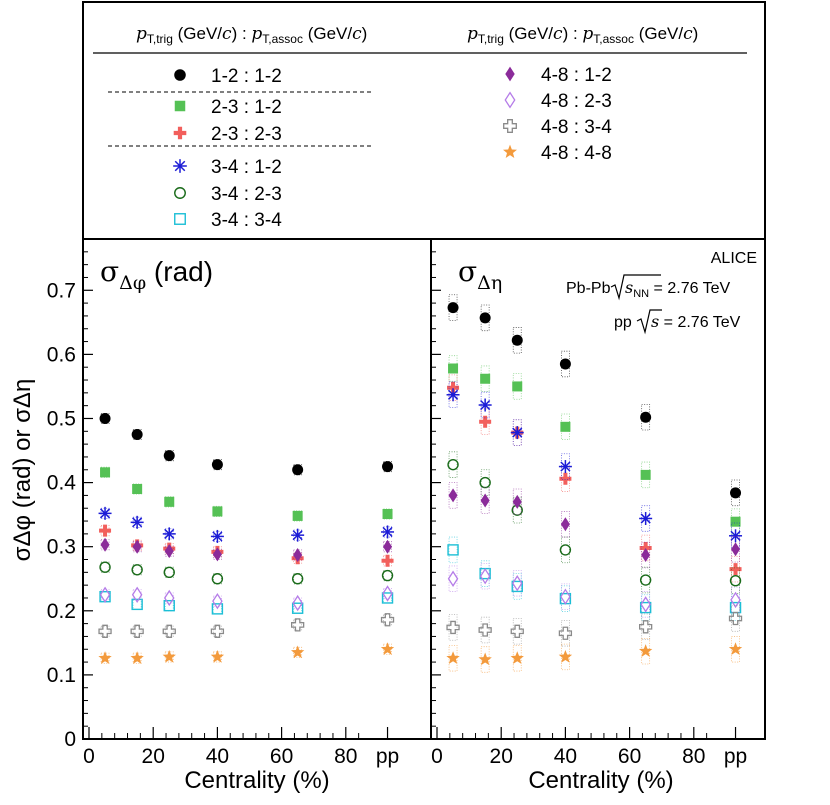  What do you see at coordinates (62, 483) in the screenshot?
I see `y-tick-label: 0.4` at bounding box center [62, 483].